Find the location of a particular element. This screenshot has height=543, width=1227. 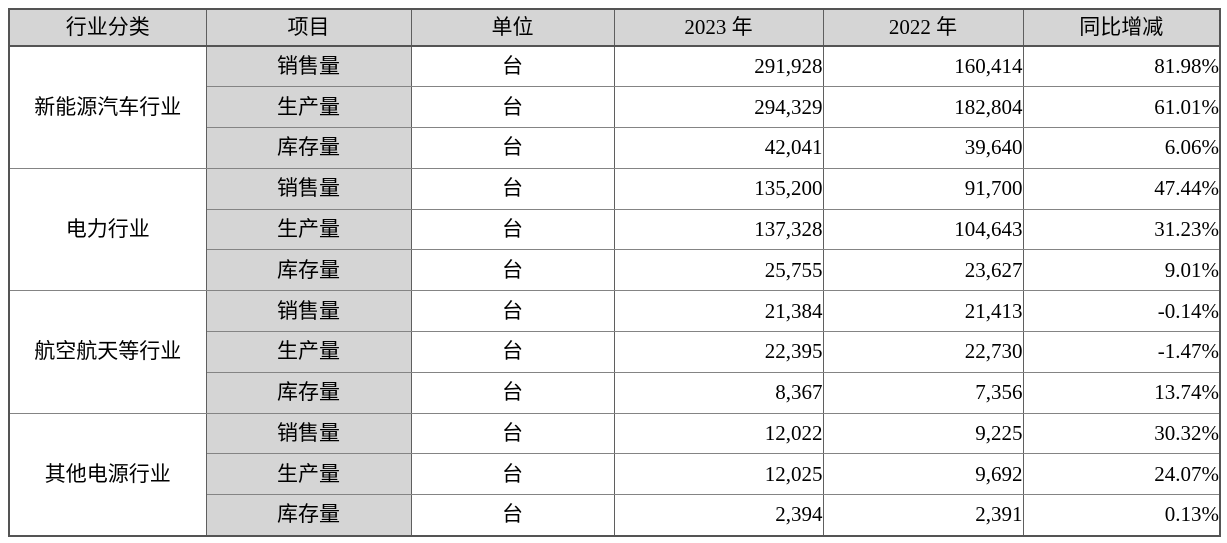

industry-group-cell: 其他电源行业 is located at coordinates (107, 474).